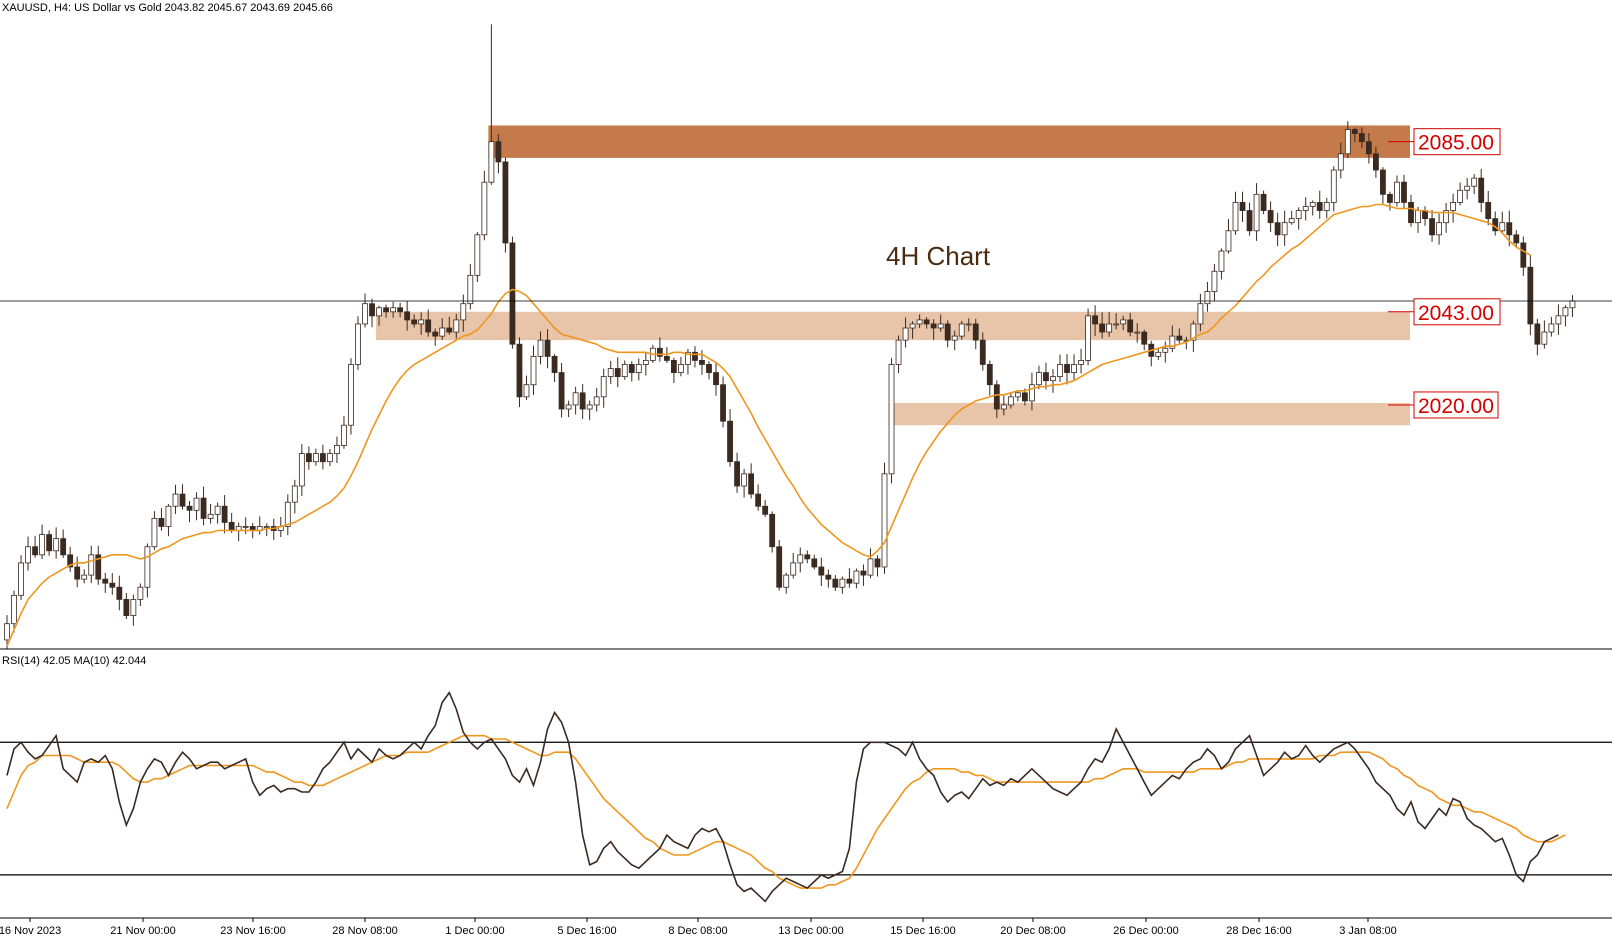 The height and width of the screenshot is (938, 1612). Describe the element at coordinates (1145, 931) in the screenshot. I see `x-tick-label: 26 Dec 00:00` at that location.